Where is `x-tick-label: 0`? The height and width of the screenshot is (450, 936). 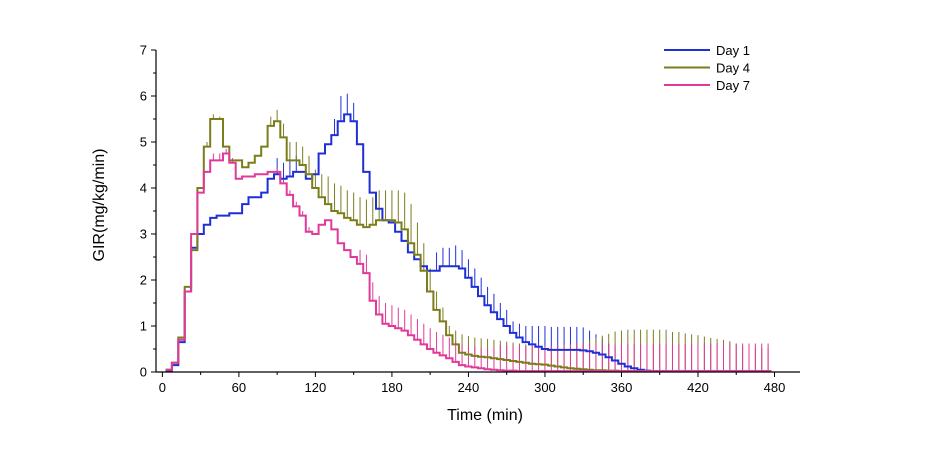 x-tick-label: 0 is located at coordinates (162, 387).